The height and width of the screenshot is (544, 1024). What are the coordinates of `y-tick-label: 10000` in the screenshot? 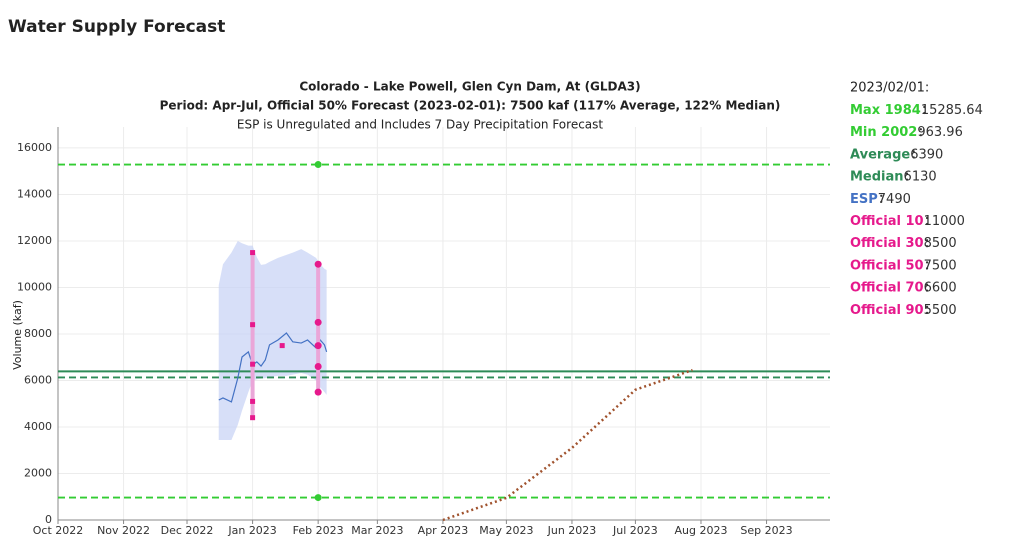 It's located at (34, 286).